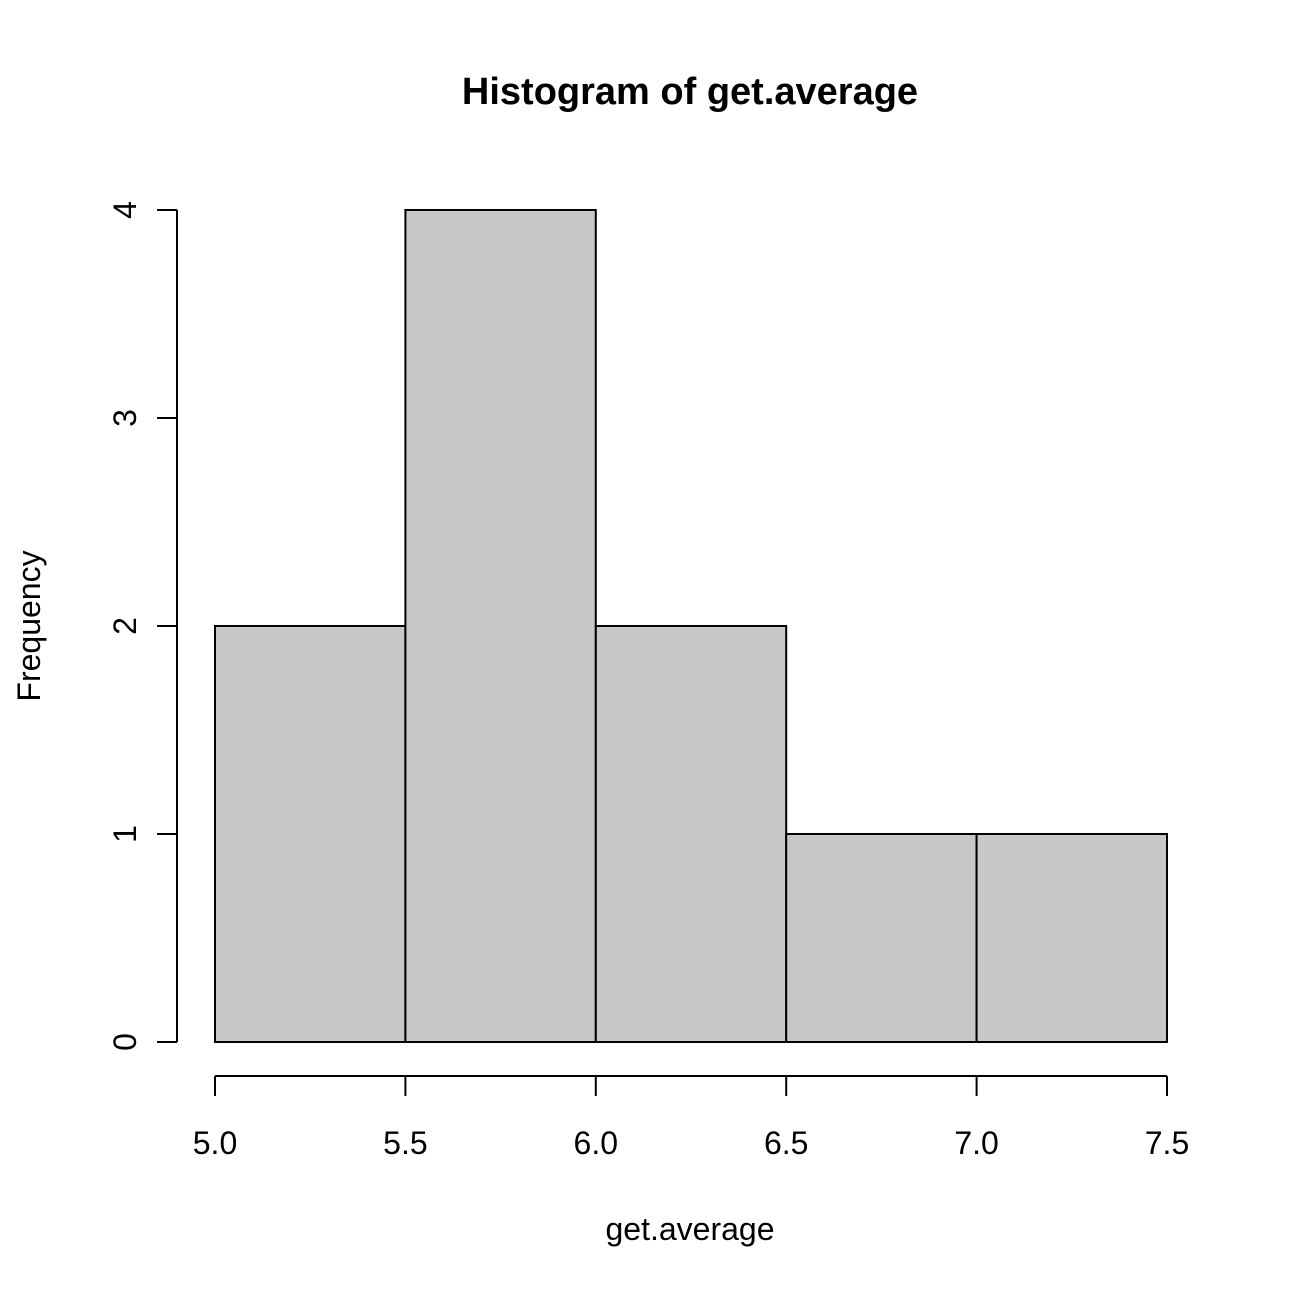 Image resolution: width=1296 pixels, height=1296 pixels. Describe the element at coordinates (786, 1143) in the screenshot. I see `x-tick-label: 6.5` at that location.